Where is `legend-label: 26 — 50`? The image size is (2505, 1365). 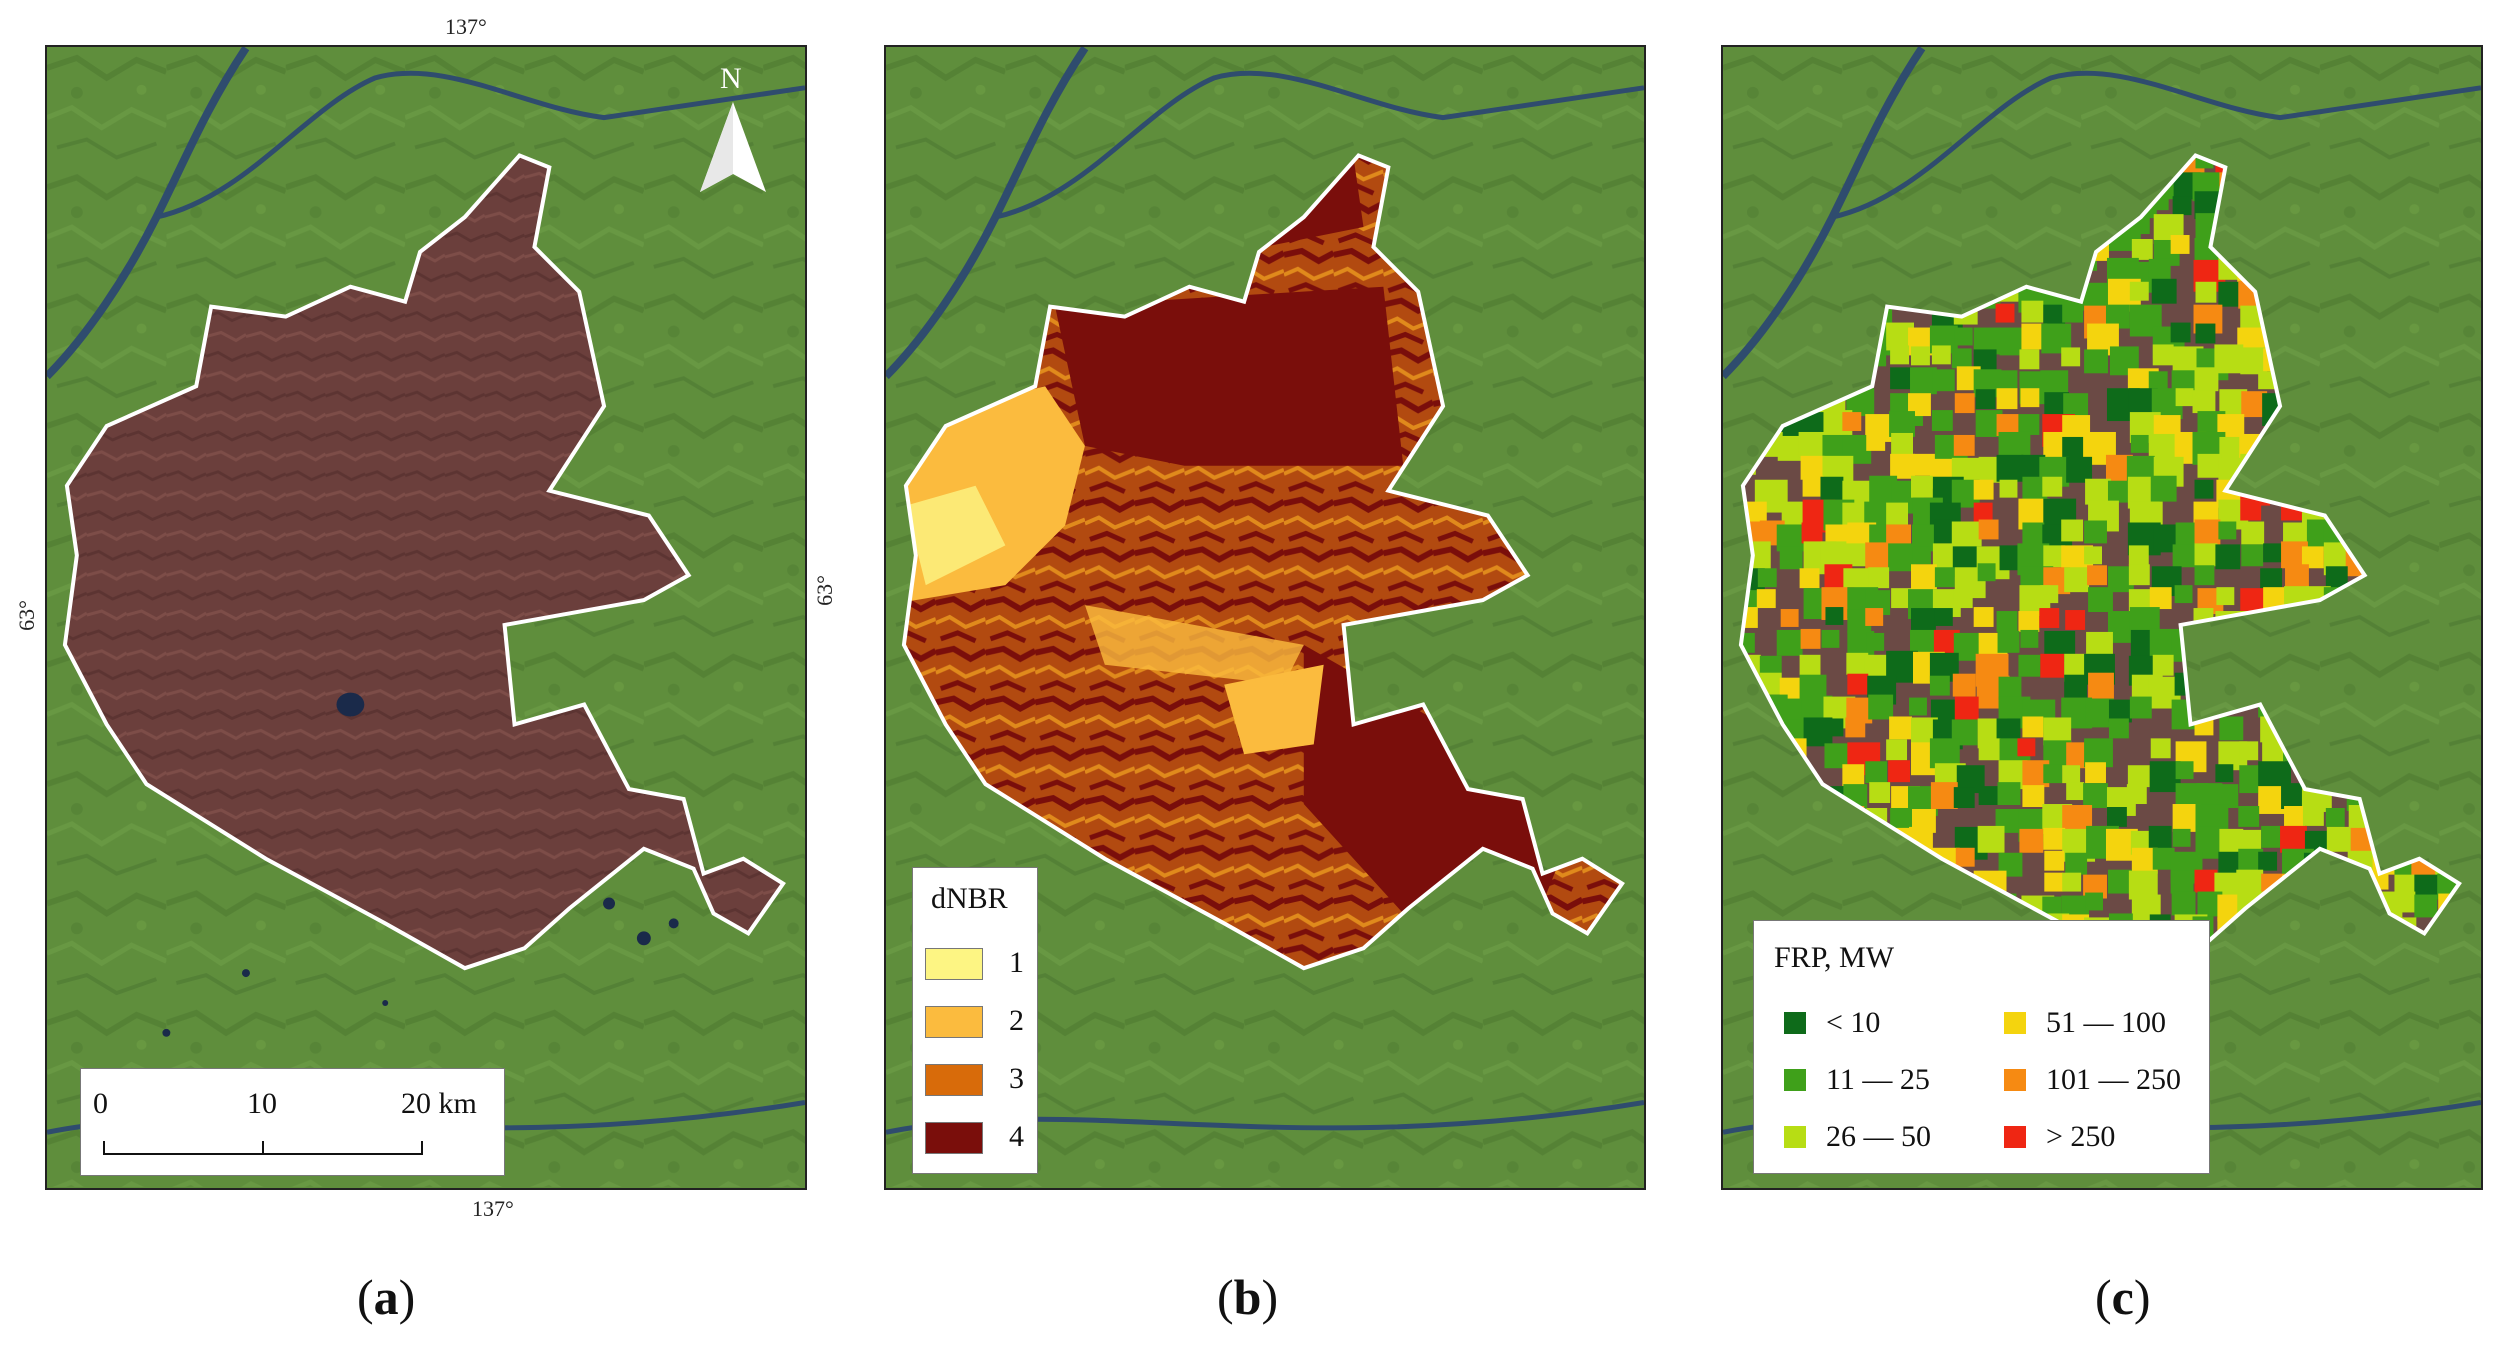 legend-label: 26 — 50 is located at coordinates (1878, 1136).